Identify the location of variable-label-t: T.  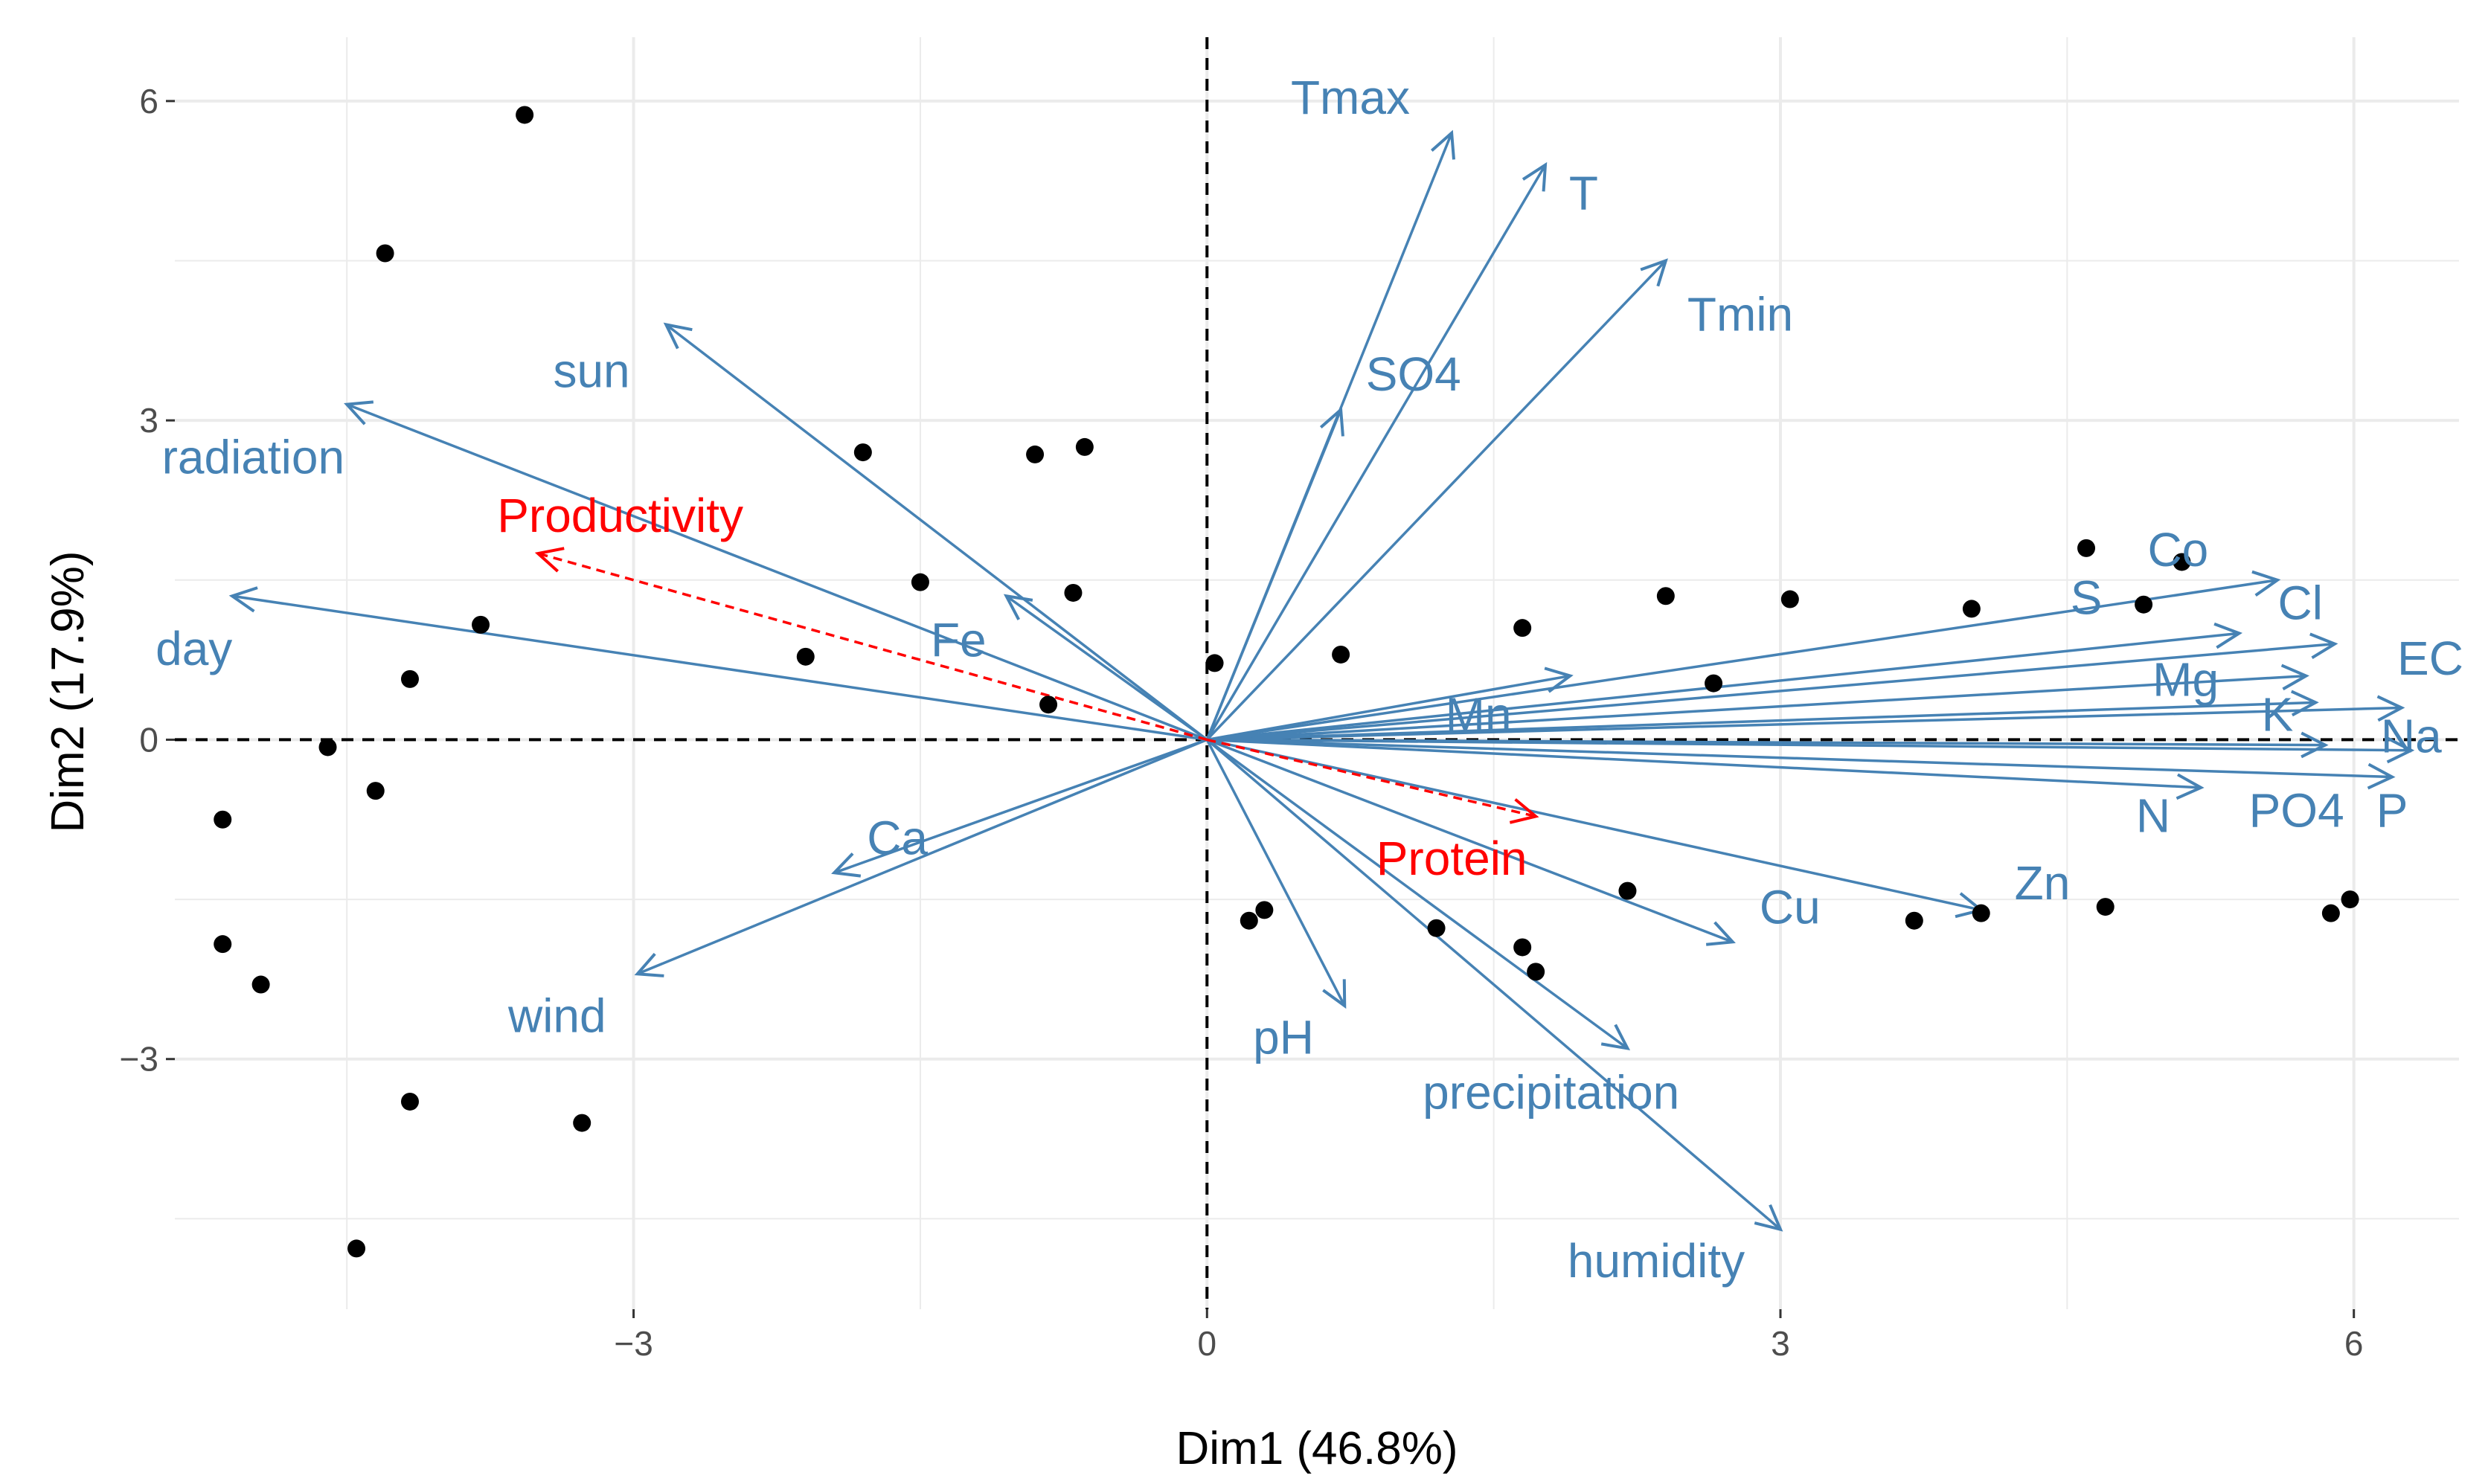
(1583, 193).